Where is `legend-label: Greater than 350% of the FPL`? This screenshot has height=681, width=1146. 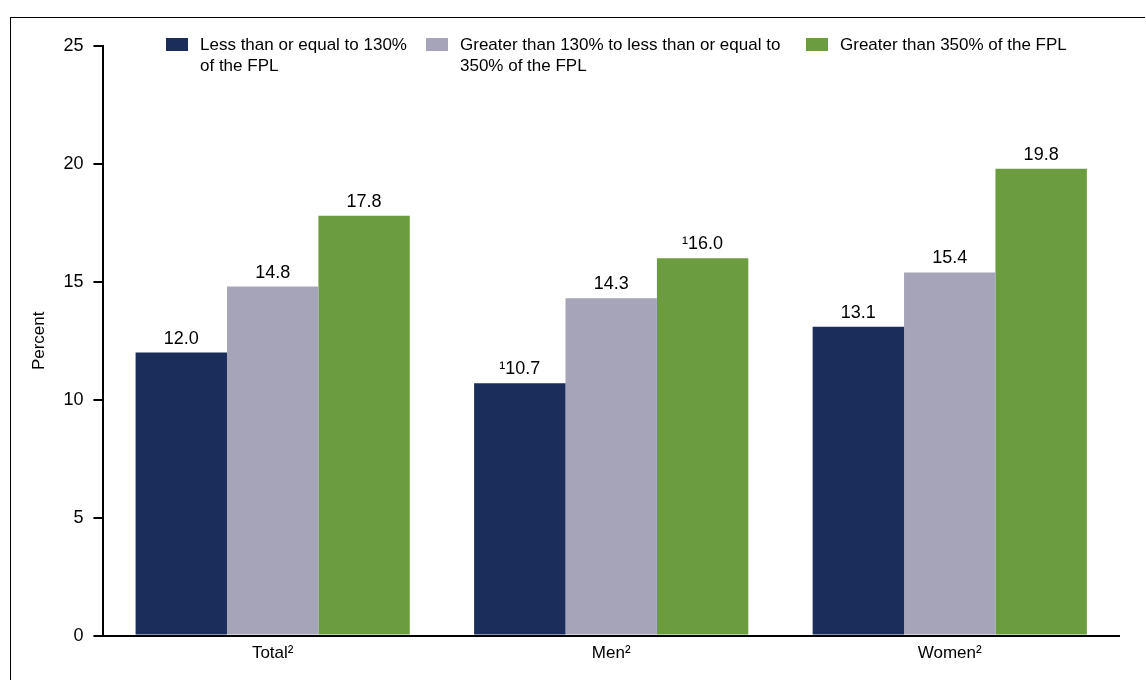
legend-label: Greater than 350% of the FPL is located at coordinates (953, 44).